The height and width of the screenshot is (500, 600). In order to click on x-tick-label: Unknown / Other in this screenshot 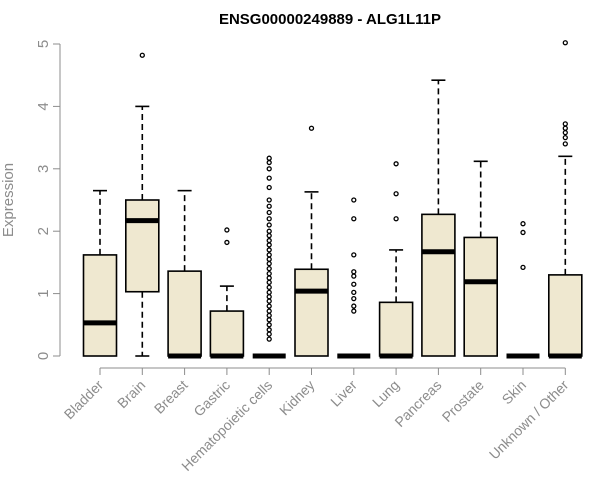, I will do `click(529, 420)`.